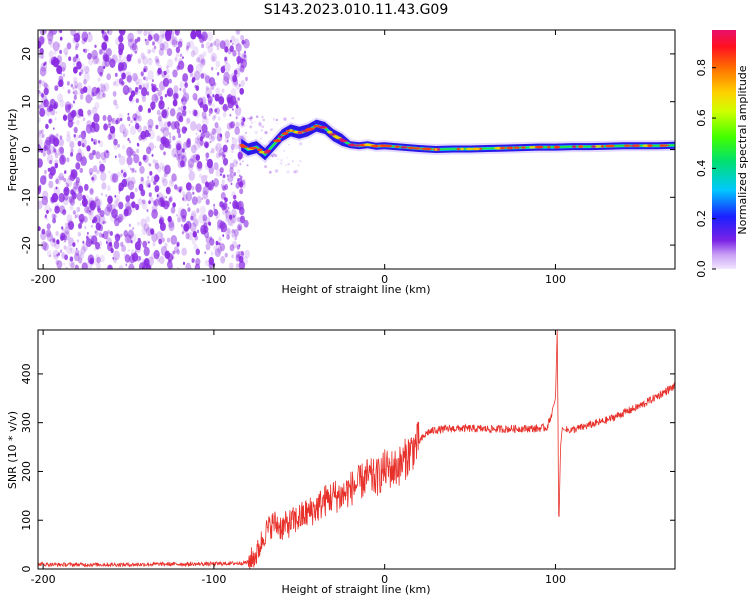  I want to click on snr-ytick-label: 0, so click(26, 569).